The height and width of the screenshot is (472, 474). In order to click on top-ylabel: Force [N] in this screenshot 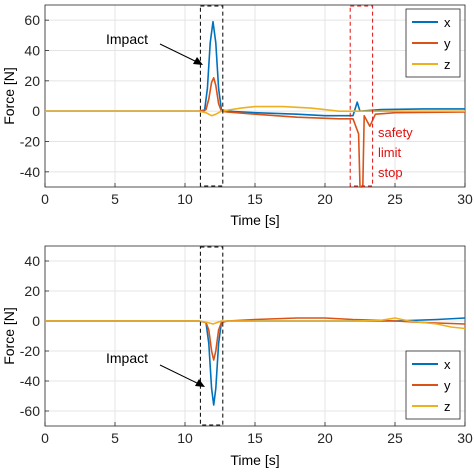, I will do `click(9, 96)`.